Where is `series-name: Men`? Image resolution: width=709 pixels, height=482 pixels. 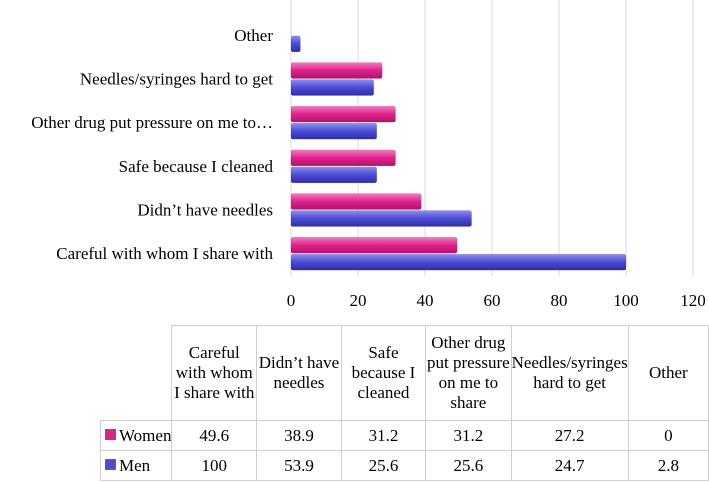
series-name: Men is located at coordinates (135, 465).